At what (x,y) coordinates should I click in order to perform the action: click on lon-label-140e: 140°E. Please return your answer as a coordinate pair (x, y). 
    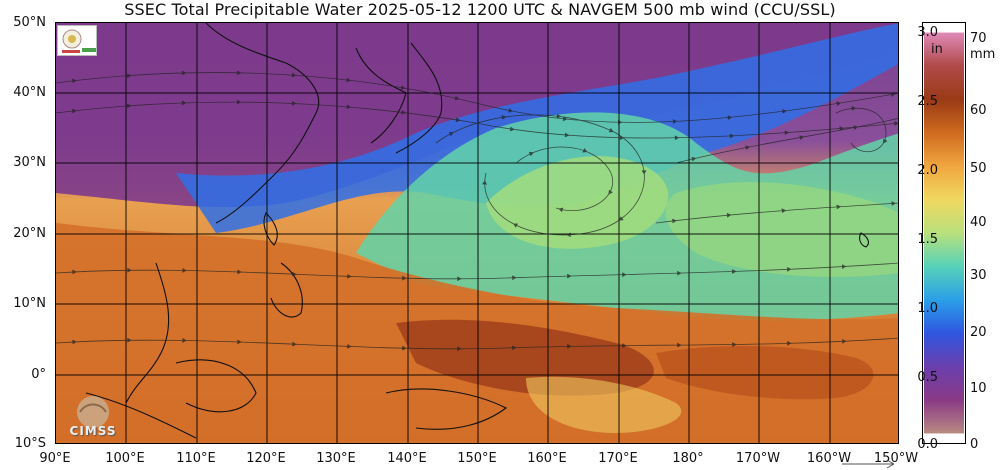
    Looking at the image, I should click on (407, 458).